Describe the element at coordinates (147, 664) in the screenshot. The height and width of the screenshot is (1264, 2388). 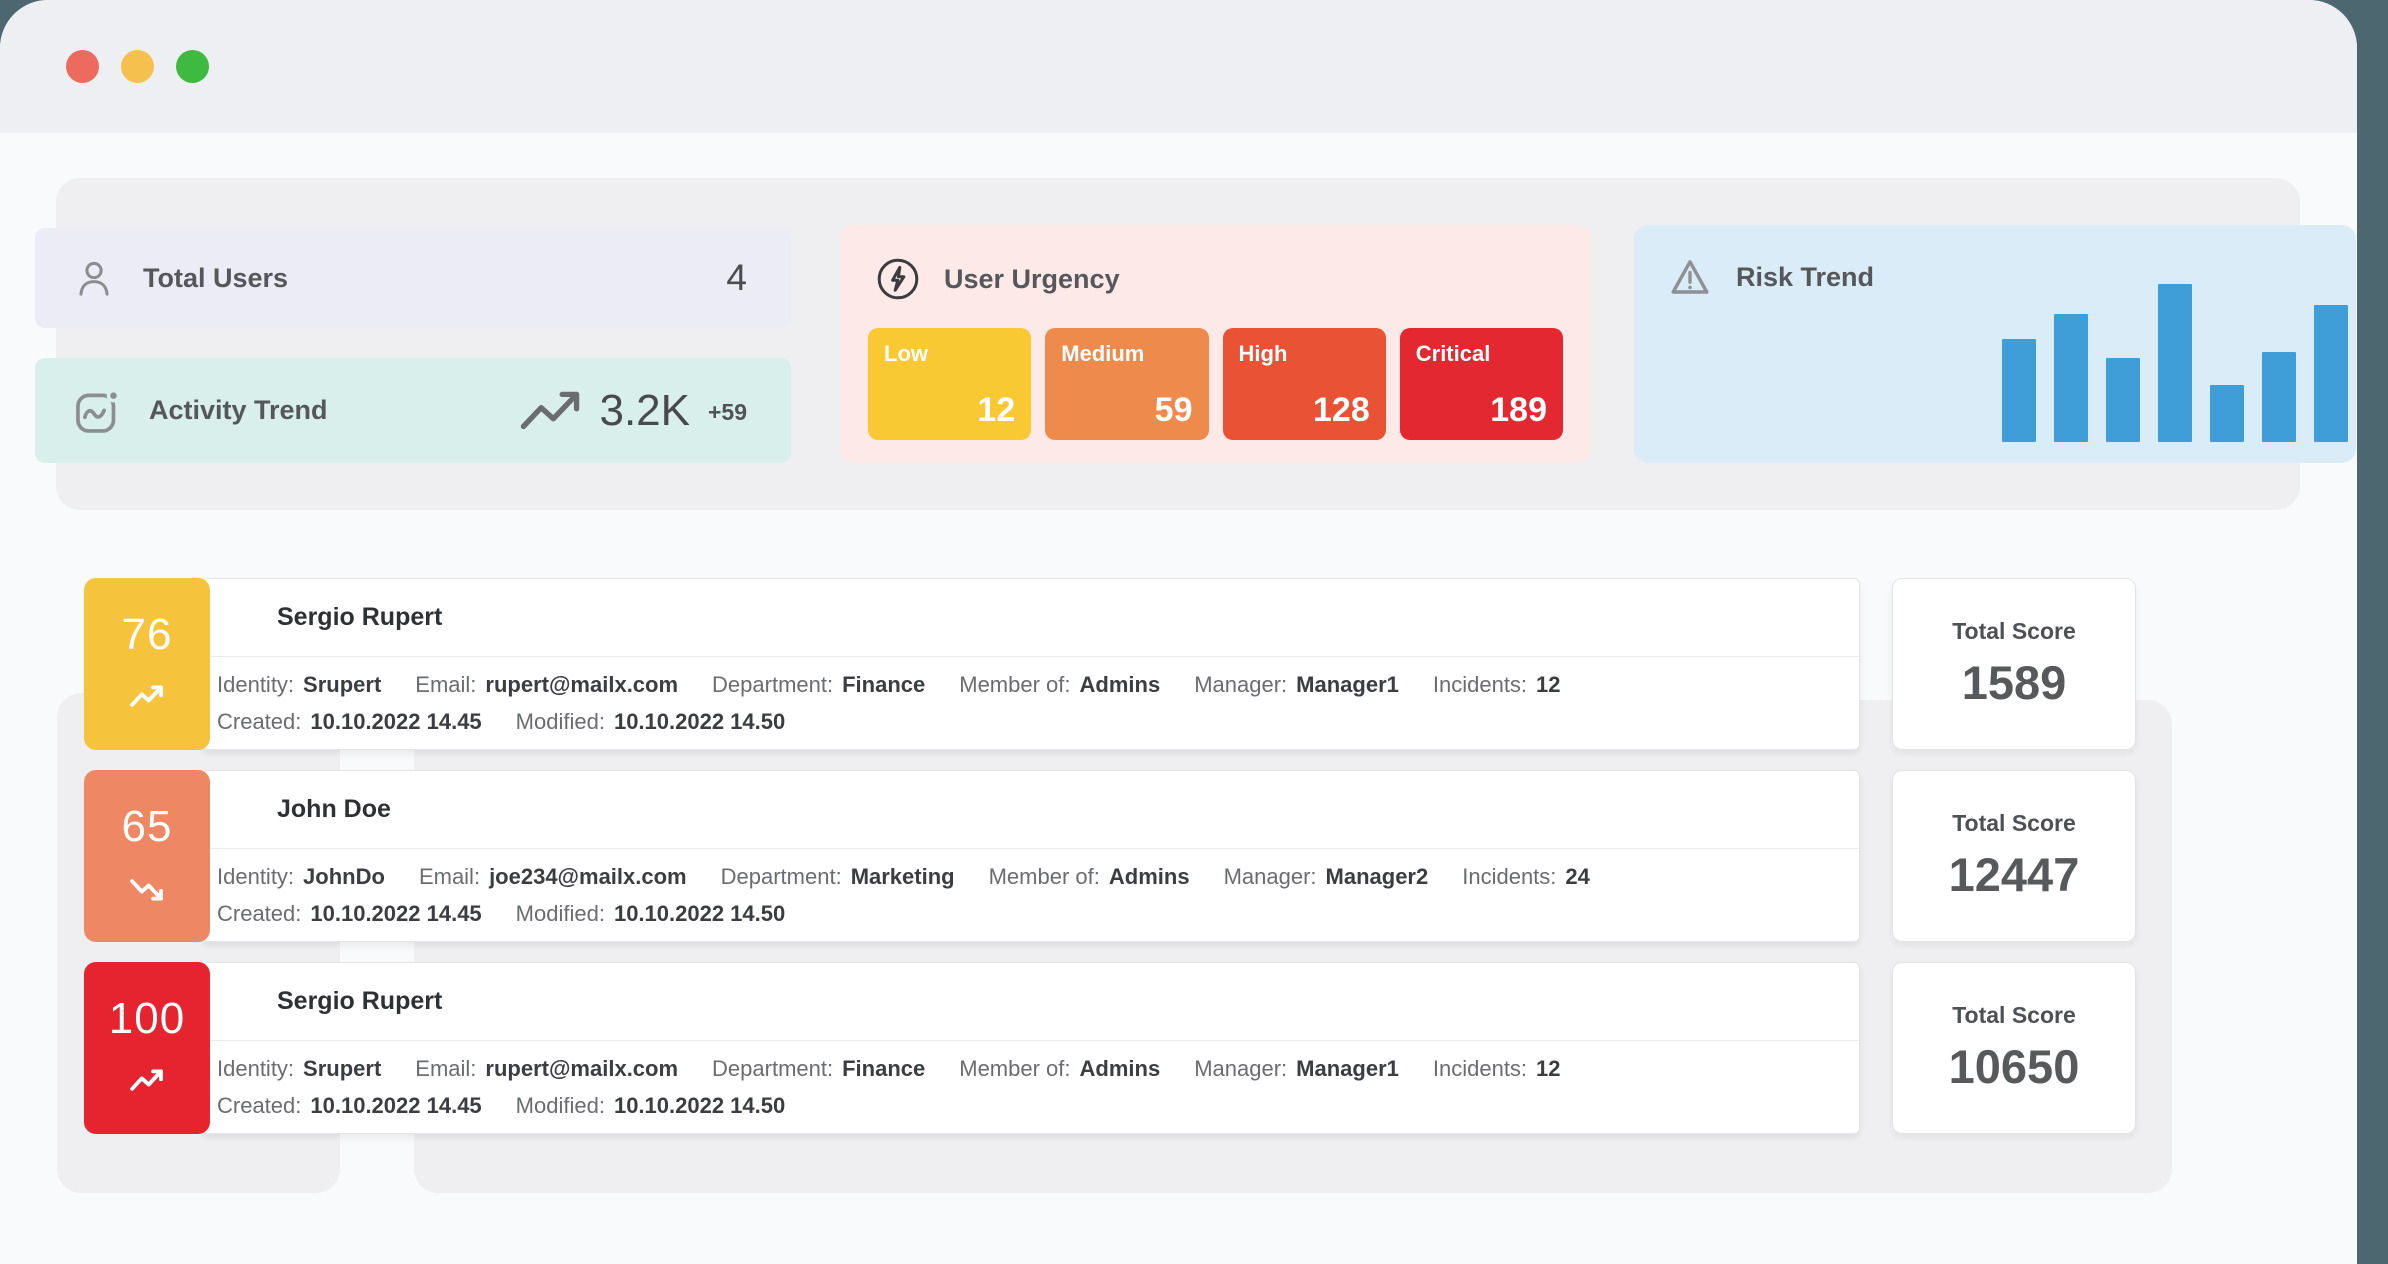
I see `risk-score-badge: 76` at that location.